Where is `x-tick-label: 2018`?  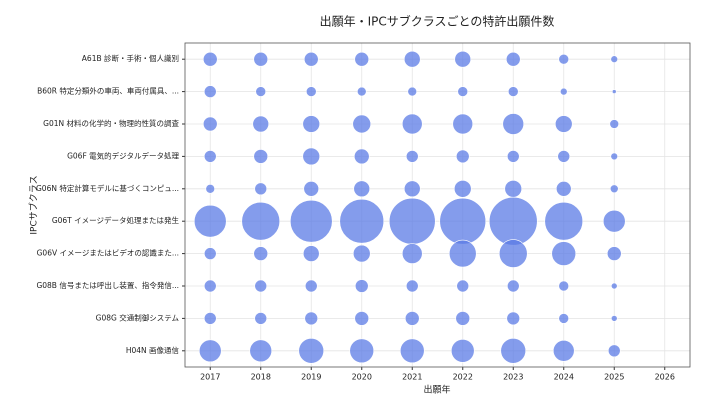
x-tick-label: 2018 is located at coordinates (261, 377).